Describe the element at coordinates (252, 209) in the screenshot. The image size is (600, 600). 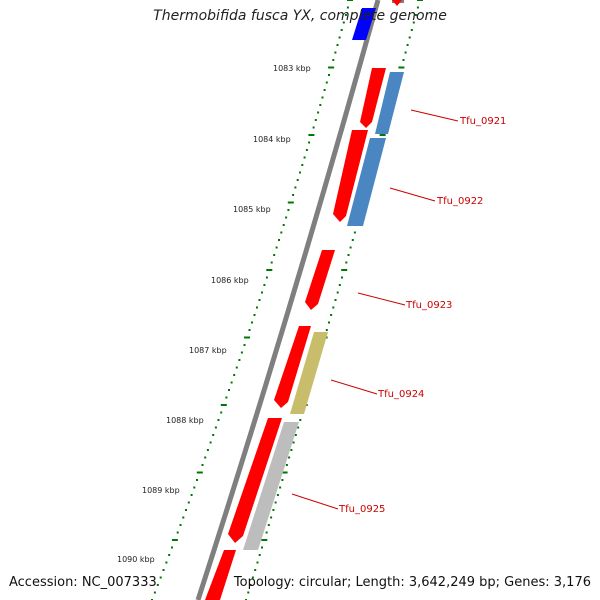
I see `scale-label: 1085 kbp` at that location.